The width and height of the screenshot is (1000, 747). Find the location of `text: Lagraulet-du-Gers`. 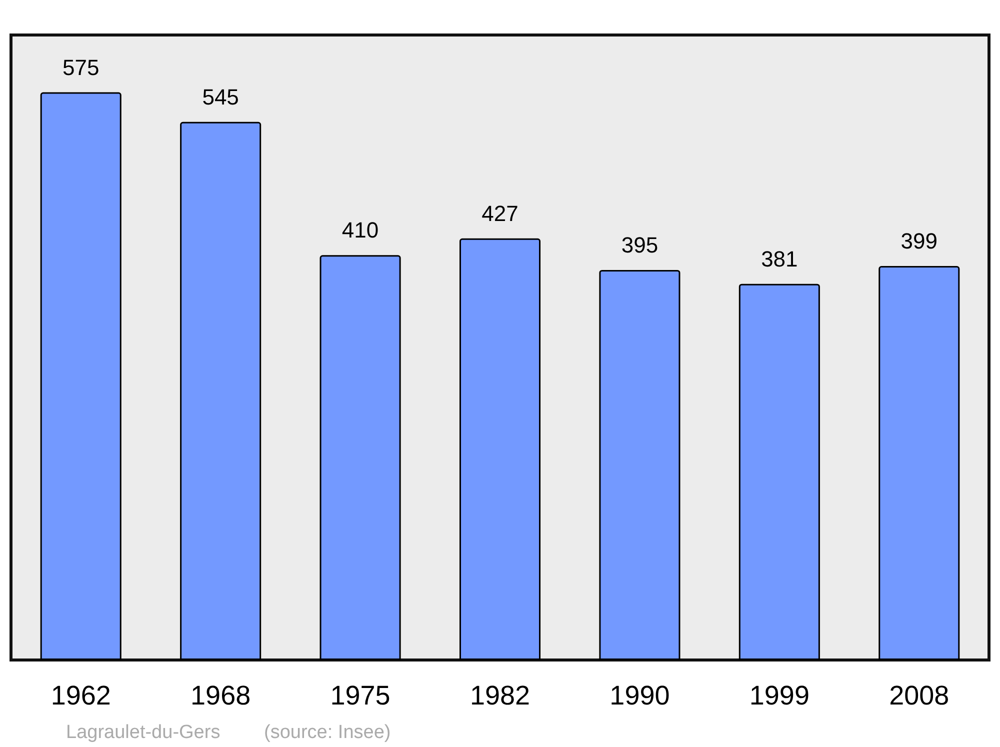

text: Lagraulet-du-Gers is located at coordinates (143, 732).